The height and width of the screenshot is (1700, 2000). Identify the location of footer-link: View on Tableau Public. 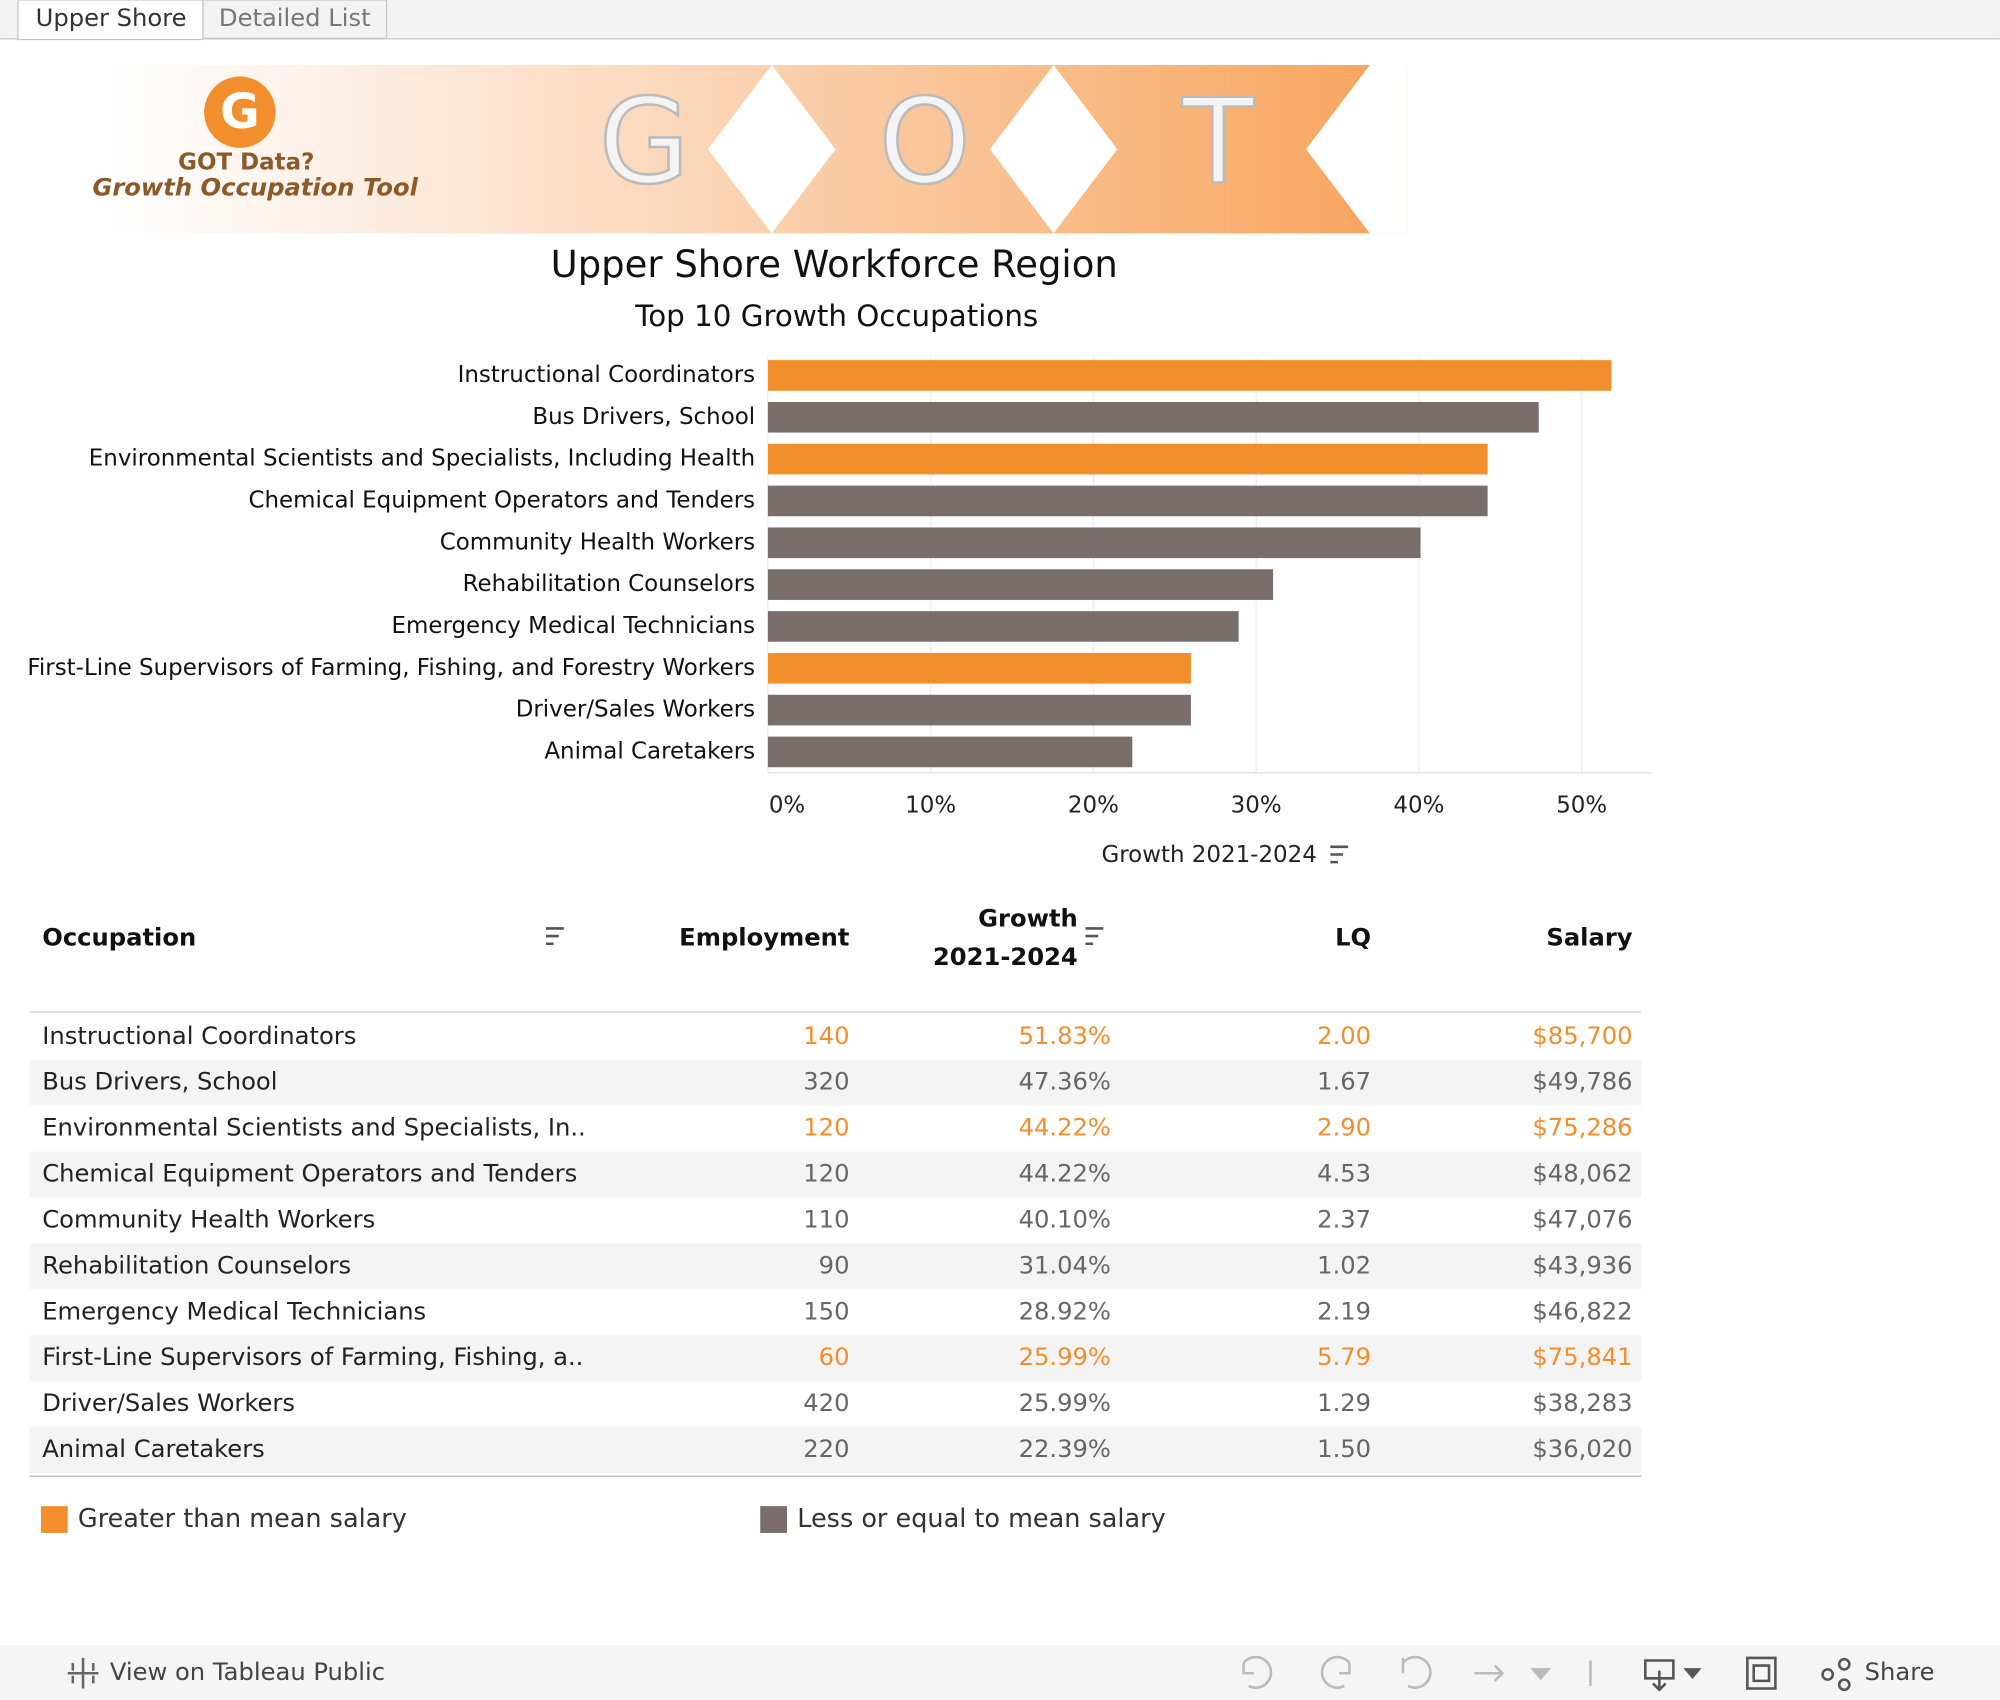
(247, 1672).